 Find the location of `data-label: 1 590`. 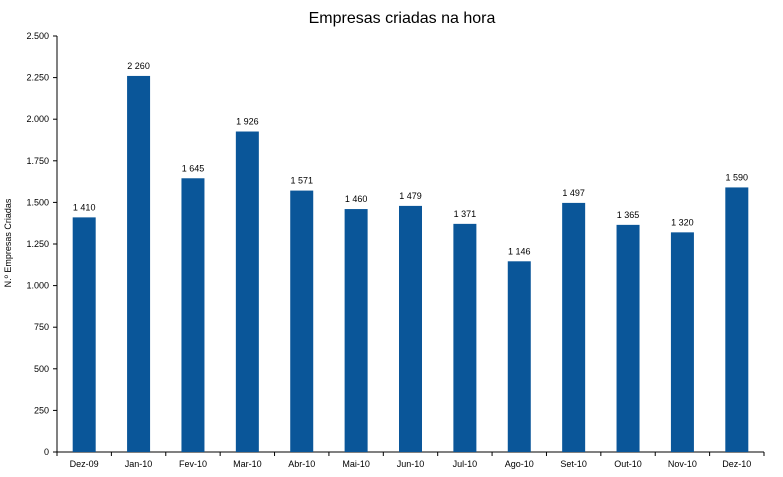

data-label: 1 590 is located at coordinates (737, 177).